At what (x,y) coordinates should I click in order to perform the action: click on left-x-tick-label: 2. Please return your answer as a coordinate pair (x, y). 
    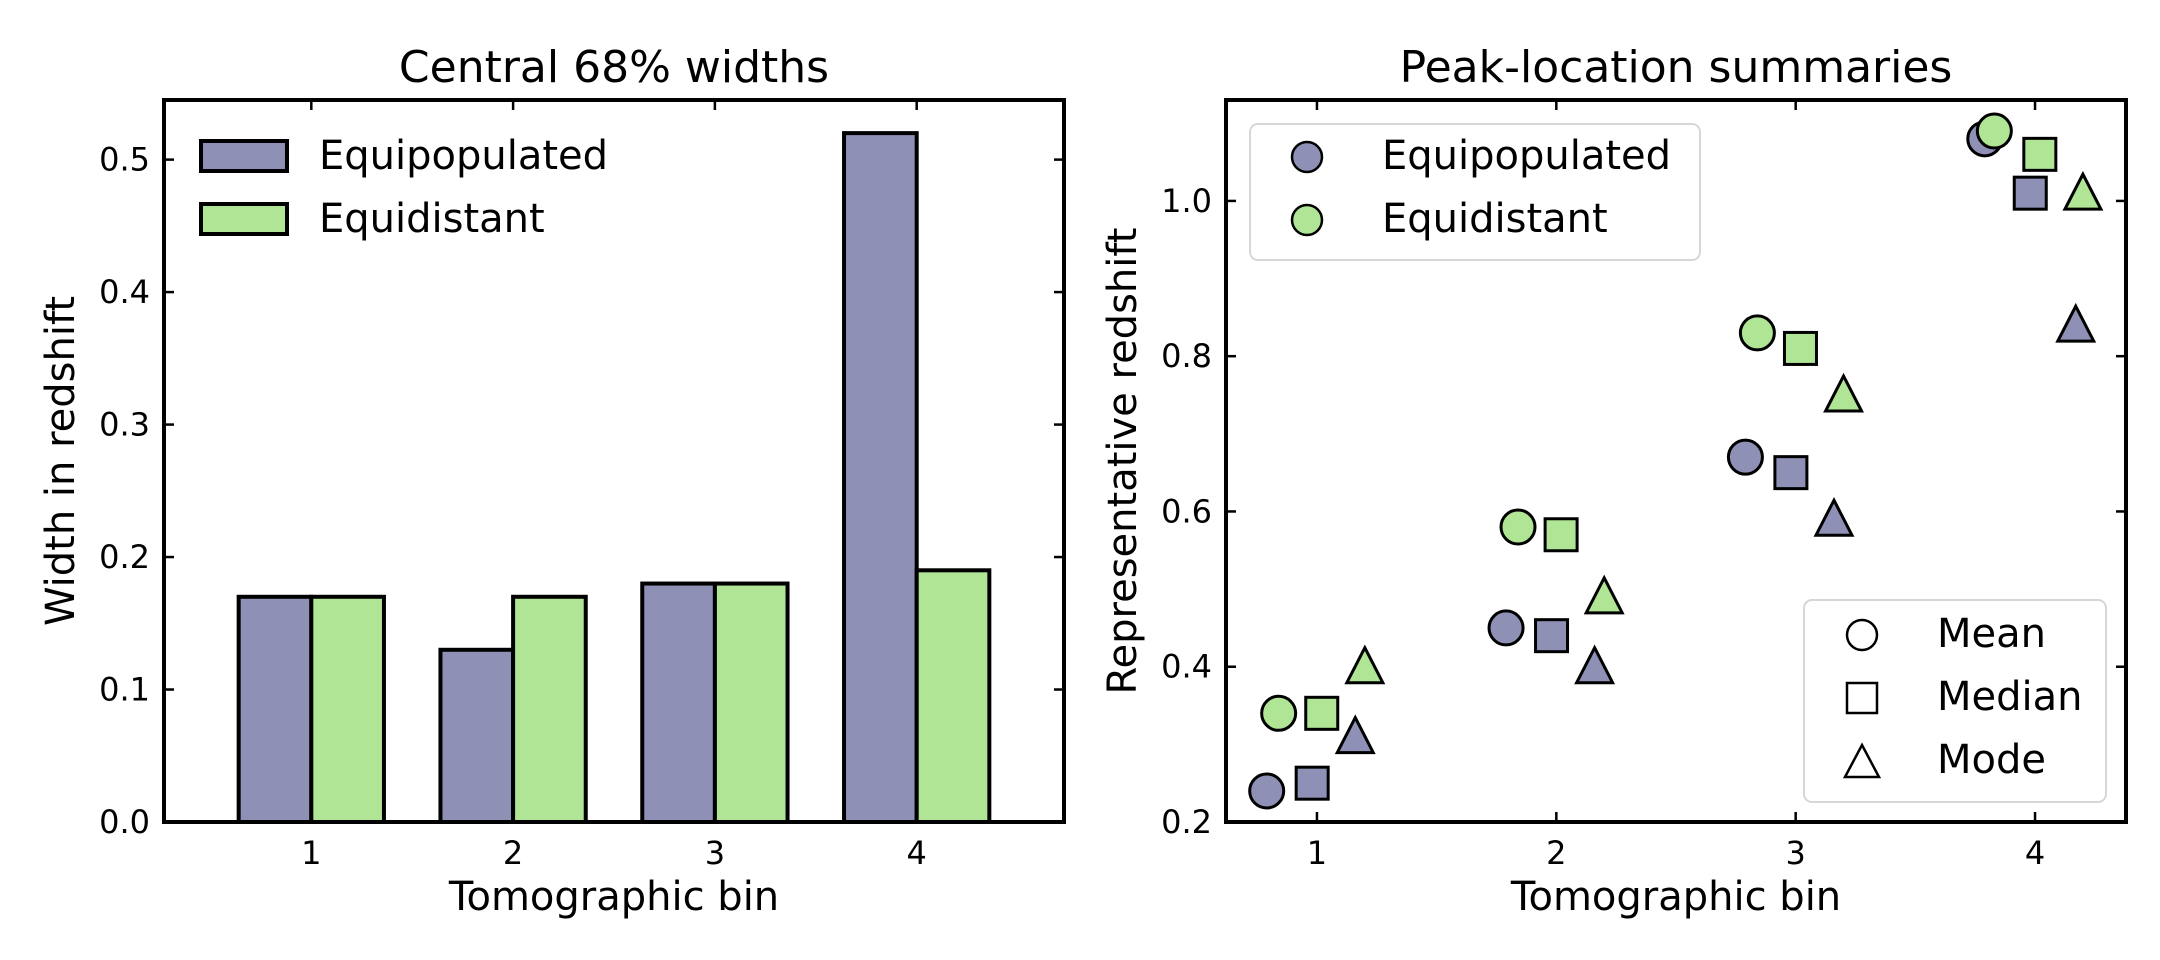
    Looking at the image, I should click on (513, 853).